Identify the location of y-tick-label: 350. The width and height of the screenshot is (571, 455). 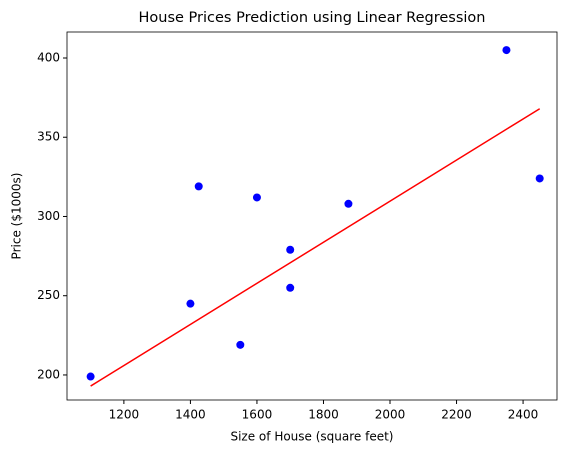
(48, 137).